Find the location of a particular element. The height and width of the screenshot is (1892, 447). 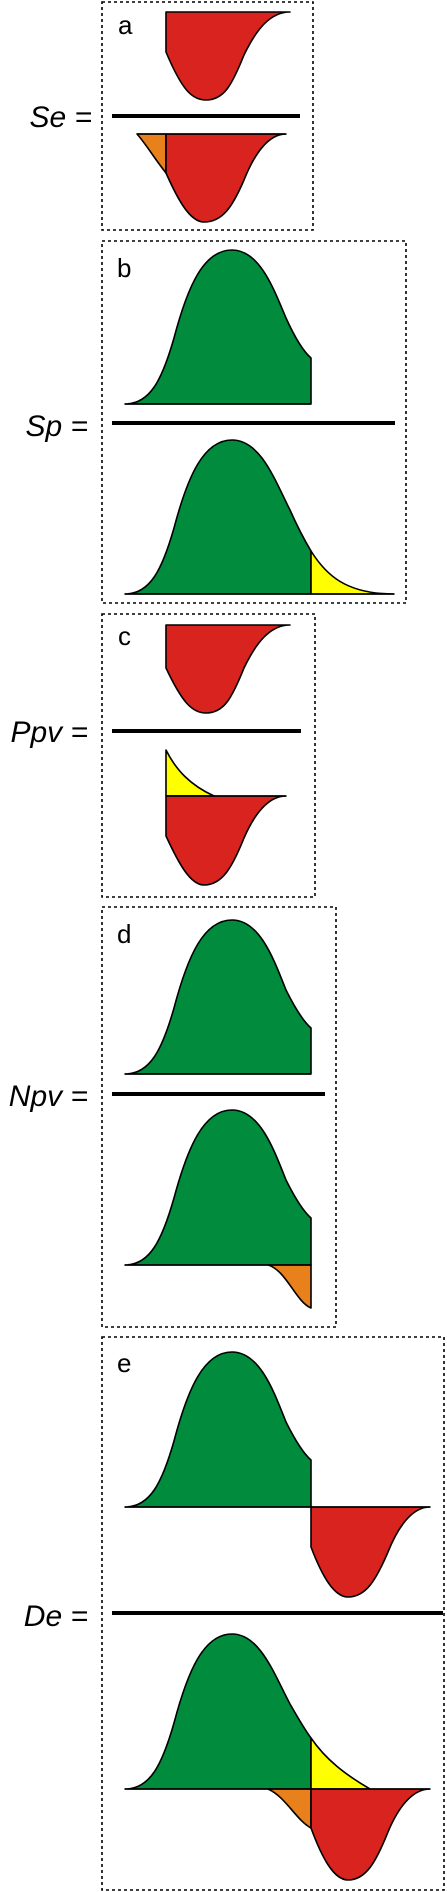

panel-b-letter: b is located at coordinates (124, 268).